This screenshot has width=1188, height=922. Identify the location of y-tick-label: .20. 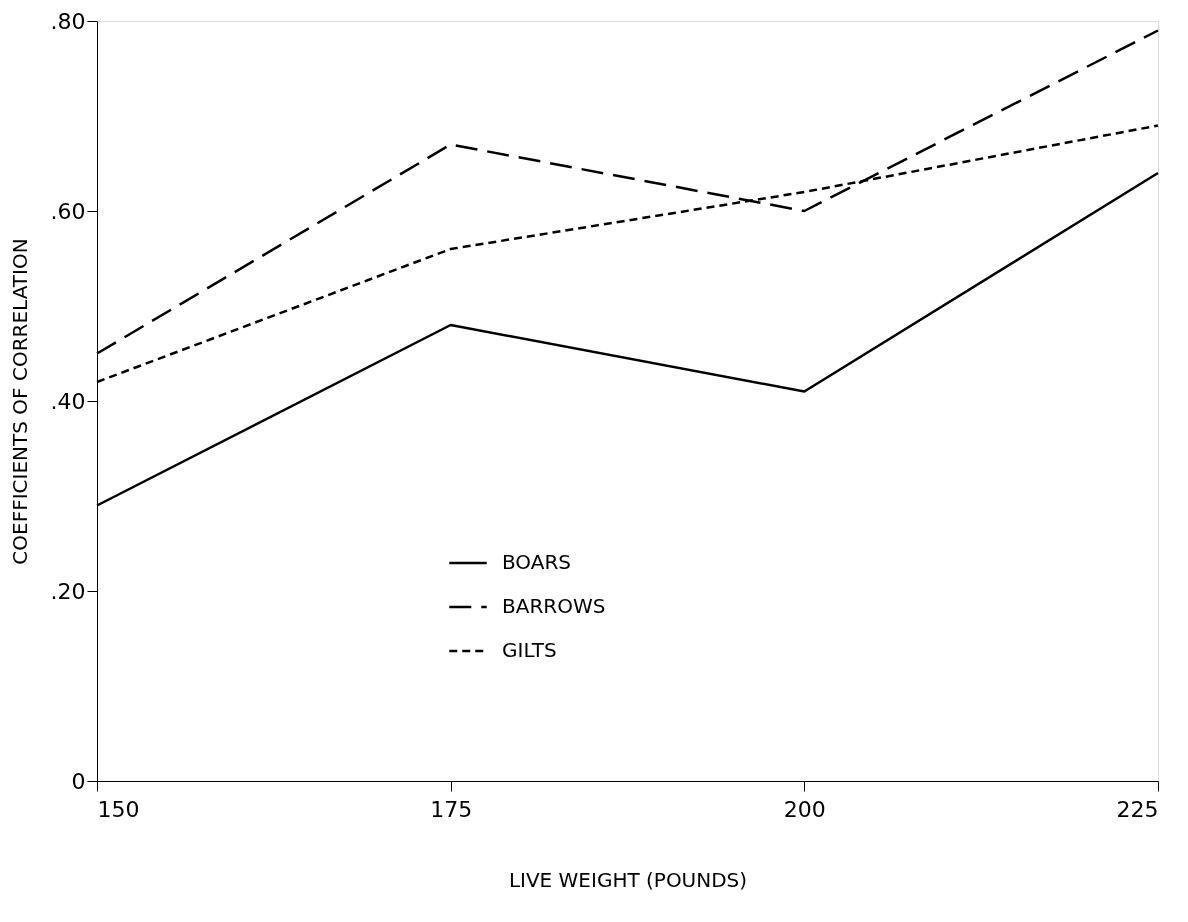
(68, 591).